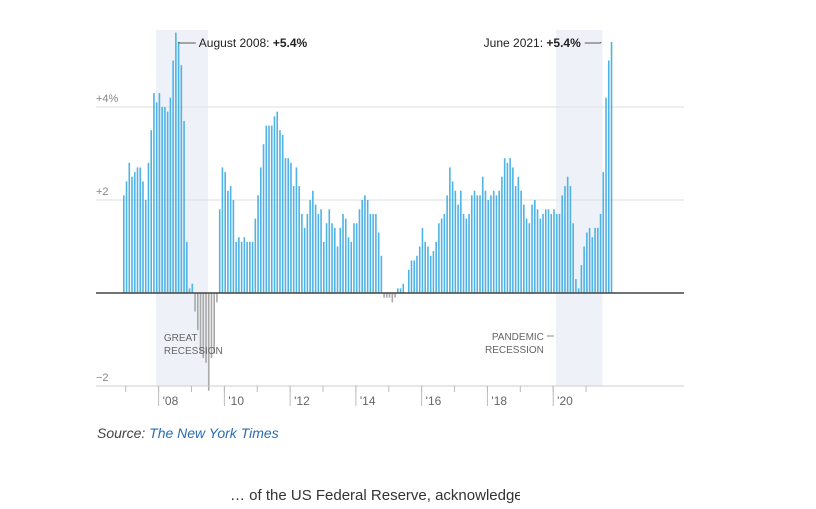 The height and width of the screenshot is (509, 816). Describe the element at coordinates (390, 43) in the screenshot. I see `annotations: August 2008: +5.4% June 2021: +5.4%` at that location.